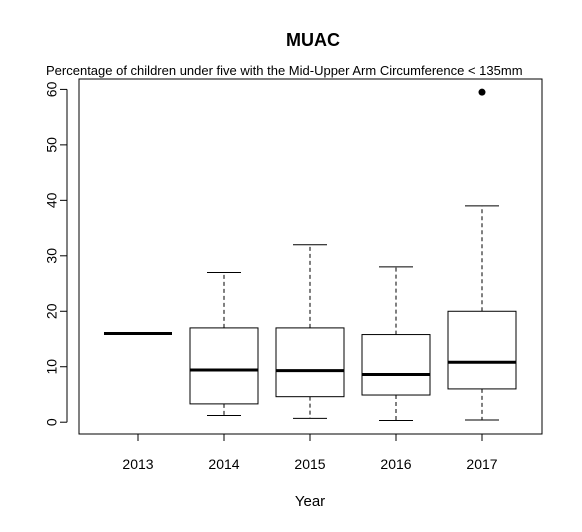  What do you see at coordinates (481, 464) in the screenshot?
I see `x-tick-label-2017: 2017` at bounding box center [481, 464].